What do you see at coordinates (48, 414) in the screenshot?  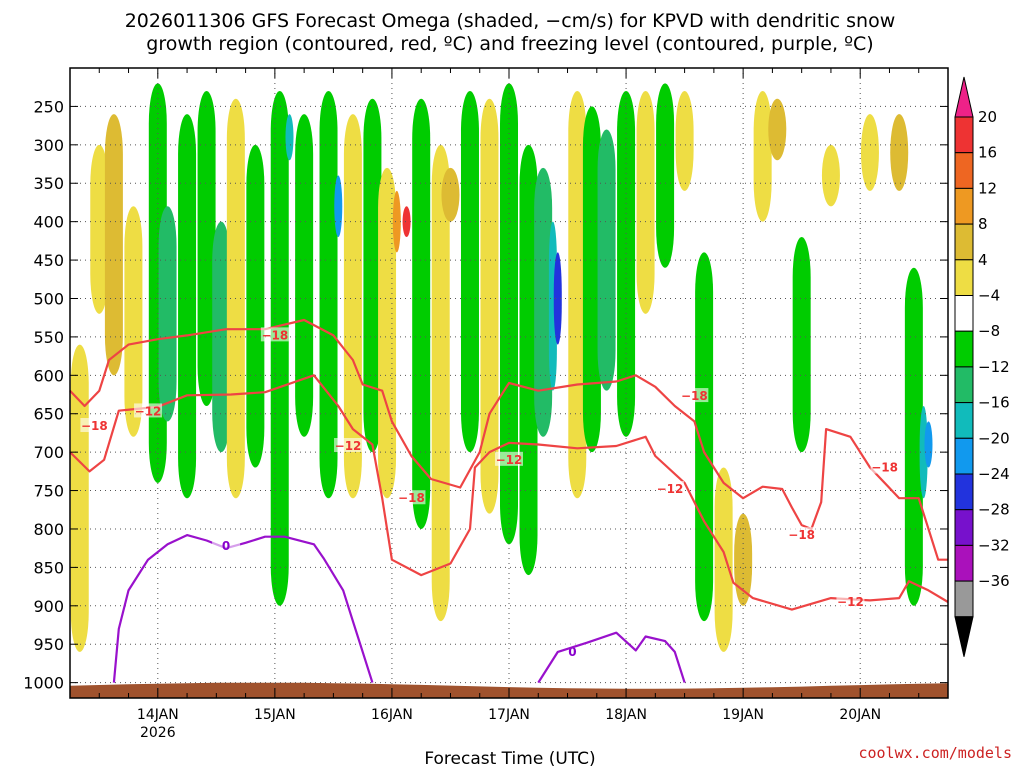 I see `y-tick-label-650: 650` at bounding box center [48, 414].